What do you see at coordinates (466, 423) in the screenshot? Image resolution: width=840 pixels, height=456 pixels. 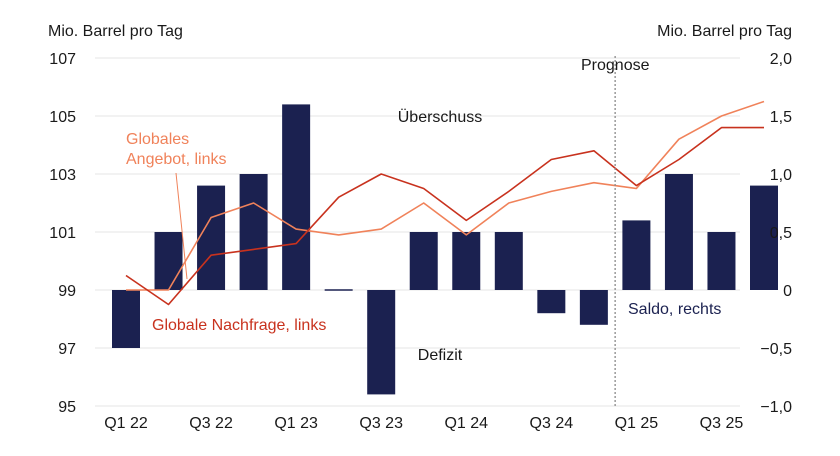 I see `x-tick-label: Q1 24` at bounding box center [466, 423].